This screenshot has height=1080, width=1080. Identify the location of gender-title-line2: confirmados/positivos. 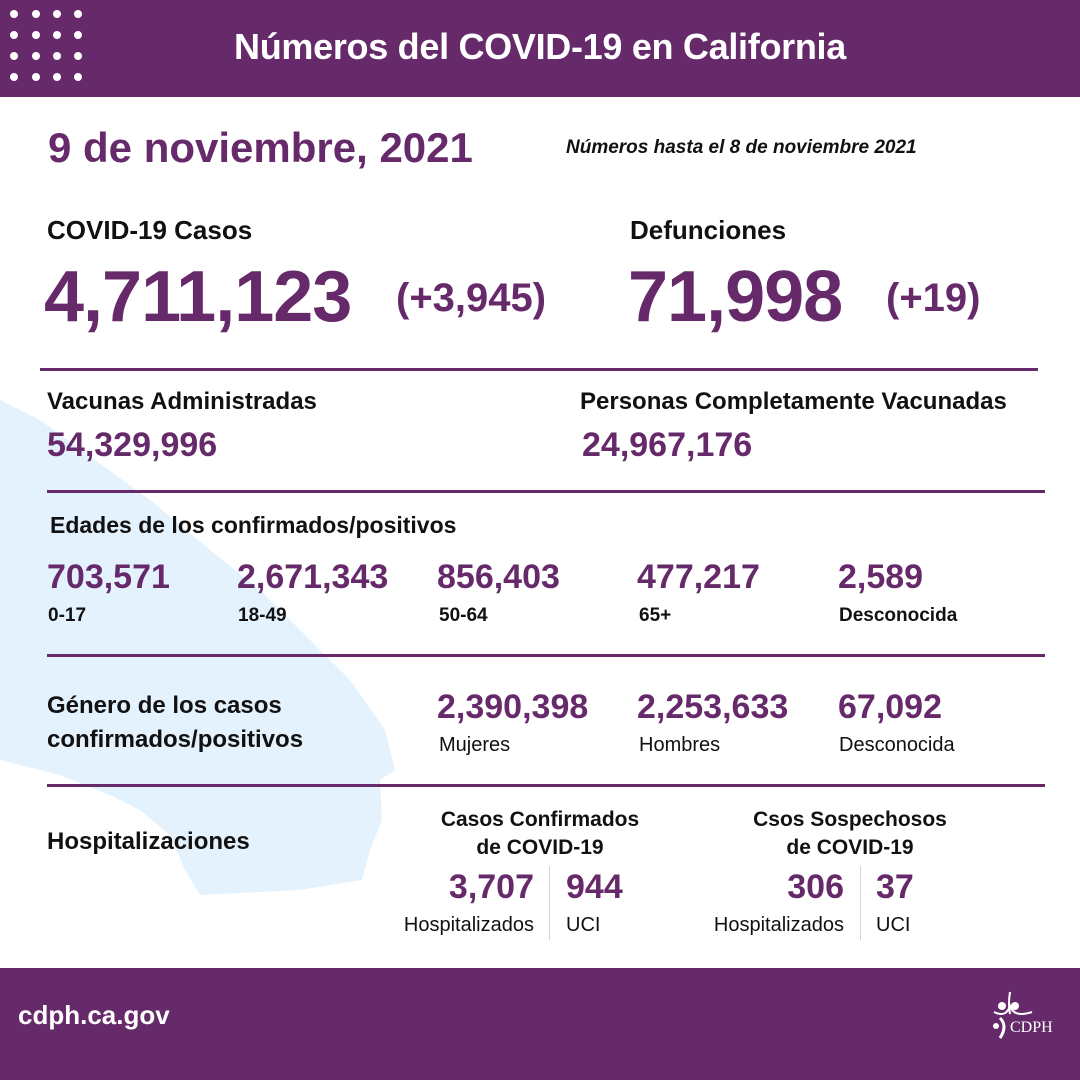
(175, 739).